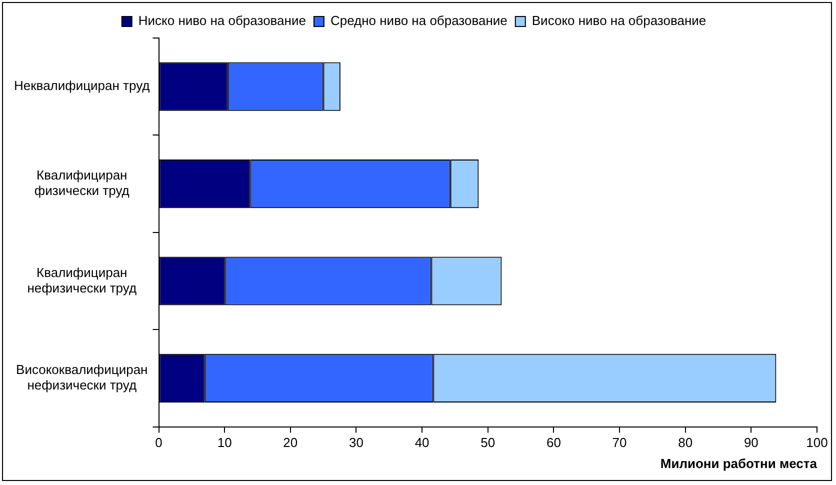 The width and height of the screenshot is (836, 485). I want to click on legend-label: Средно ниво на образование, so click(419, 20).